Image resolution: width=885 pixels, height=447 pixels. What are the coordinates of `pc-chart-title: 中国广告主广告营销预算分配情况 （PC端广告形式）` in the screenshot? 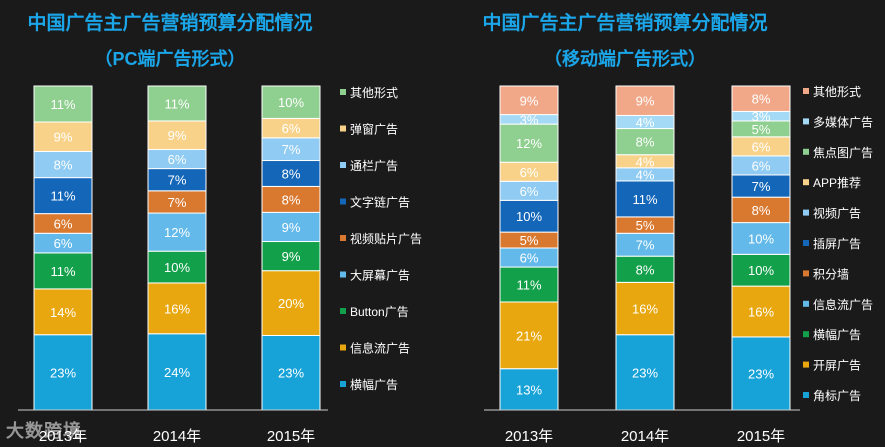 It's located at (170, 39).